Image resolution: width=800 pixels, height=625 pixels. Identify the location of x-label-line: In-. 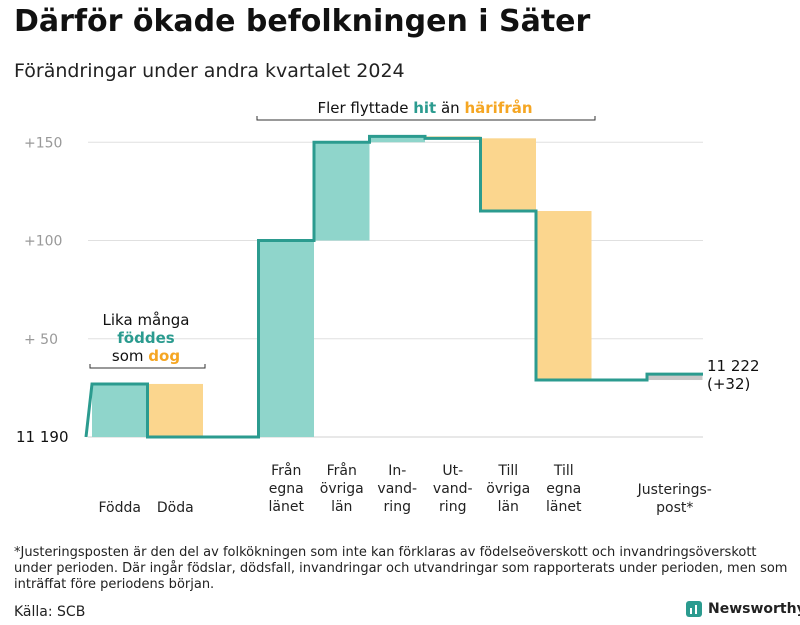
(397, 471).